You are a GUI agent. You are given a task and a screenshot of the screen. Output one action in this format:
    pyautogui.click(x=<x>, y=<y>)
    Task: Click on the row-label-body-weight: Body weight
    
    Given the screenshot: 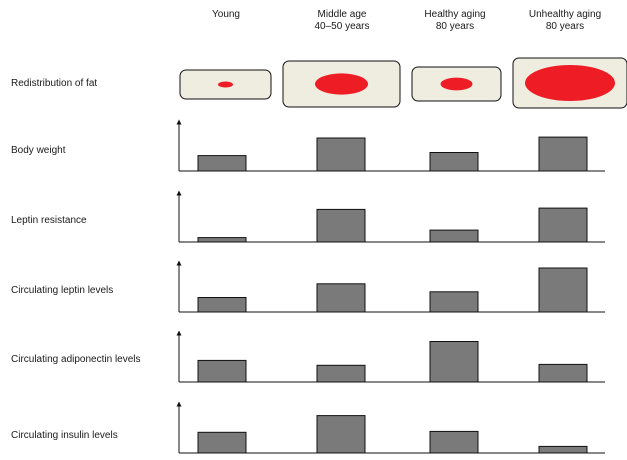 What is the action you would take?
    pyautogui.click(x=38, y=150)
    